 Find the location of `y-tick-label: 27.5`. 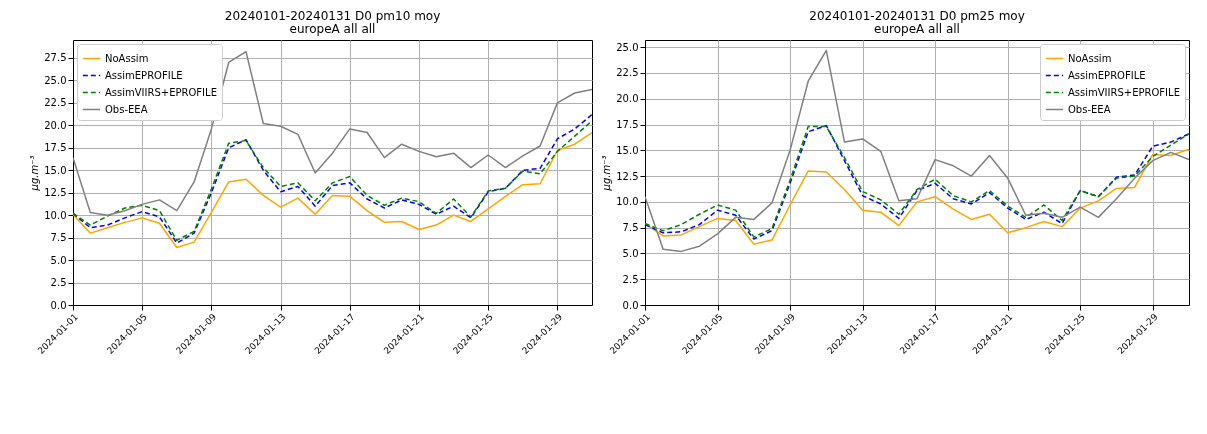

y-tick-label: 27.5 is located at coordinates (55, 58).